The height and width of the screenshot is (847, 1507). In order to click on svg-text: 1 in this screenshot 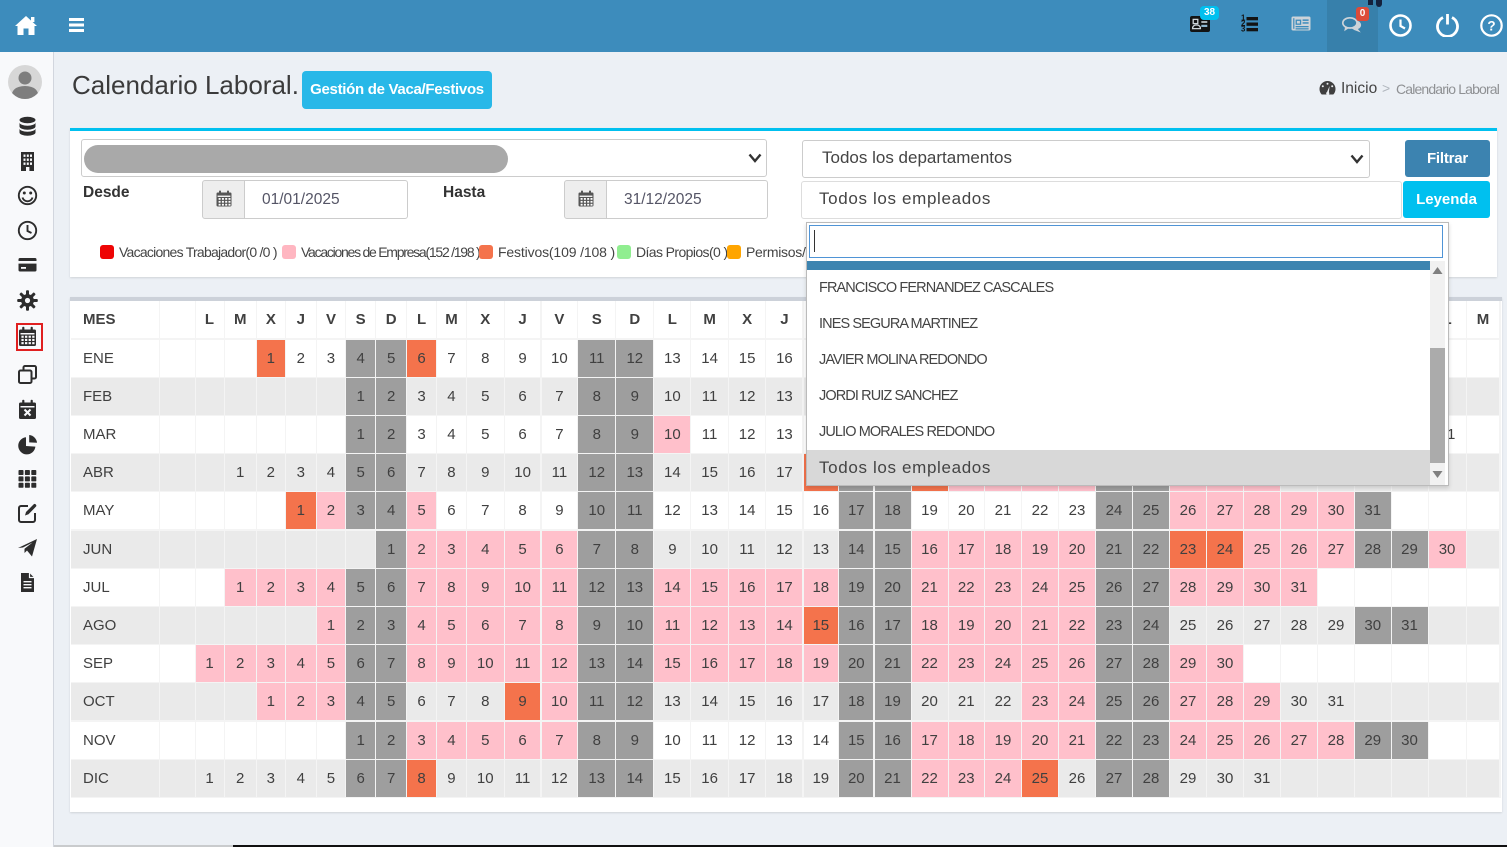, I will do `click(1243, 18)`.